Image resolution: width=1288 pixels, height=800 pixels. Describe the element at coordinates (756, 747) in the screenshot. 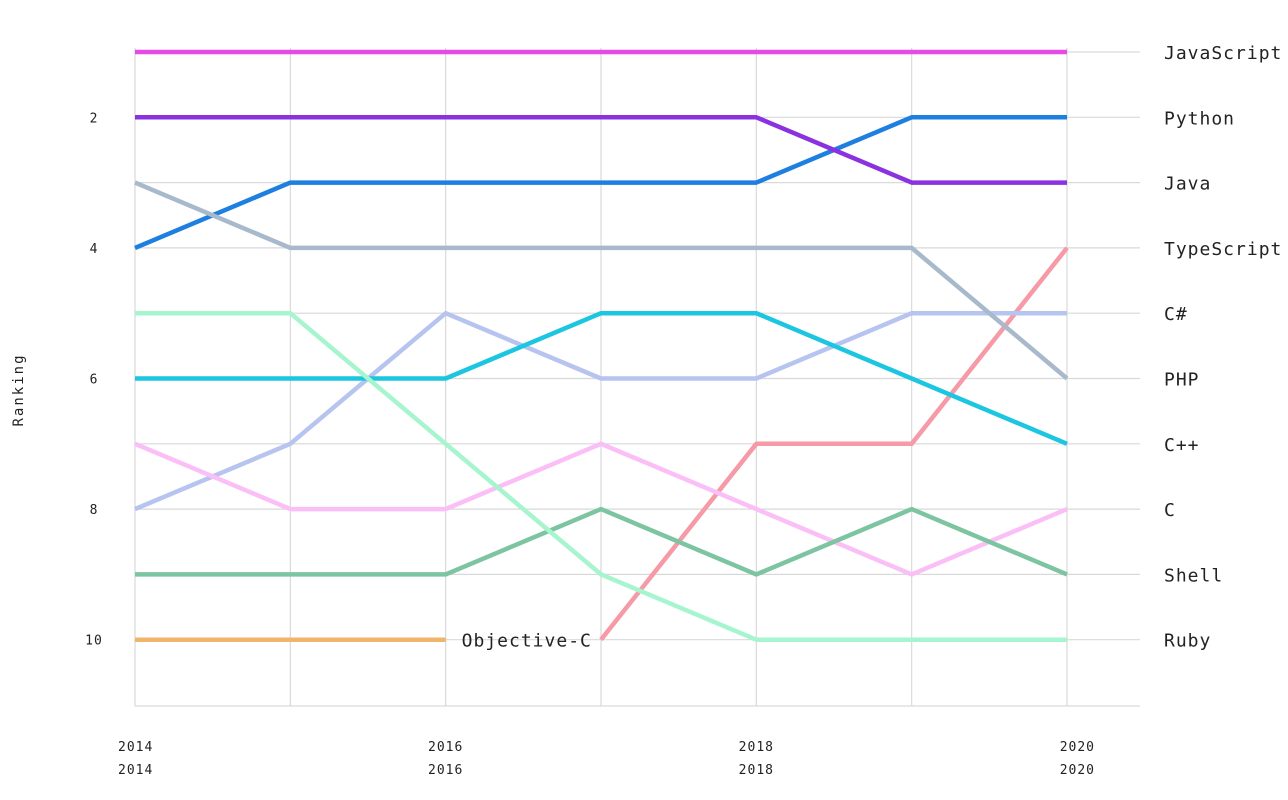

I see `x-tick-label: 2018` at that location.